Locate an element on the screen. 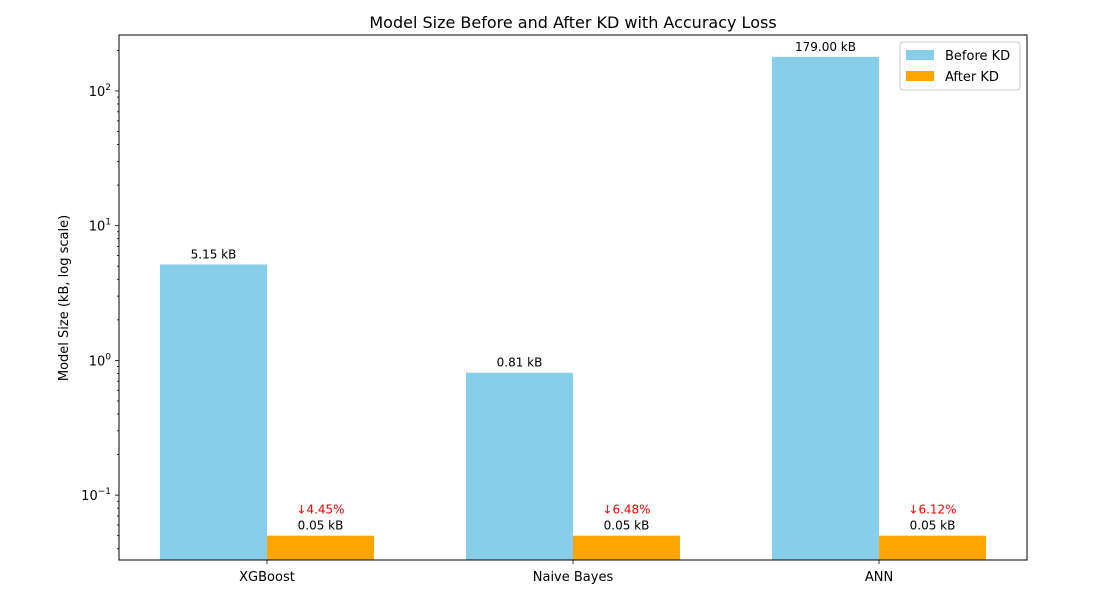  y-tick-label: 10⁰ is located at coordinates (100, 360).